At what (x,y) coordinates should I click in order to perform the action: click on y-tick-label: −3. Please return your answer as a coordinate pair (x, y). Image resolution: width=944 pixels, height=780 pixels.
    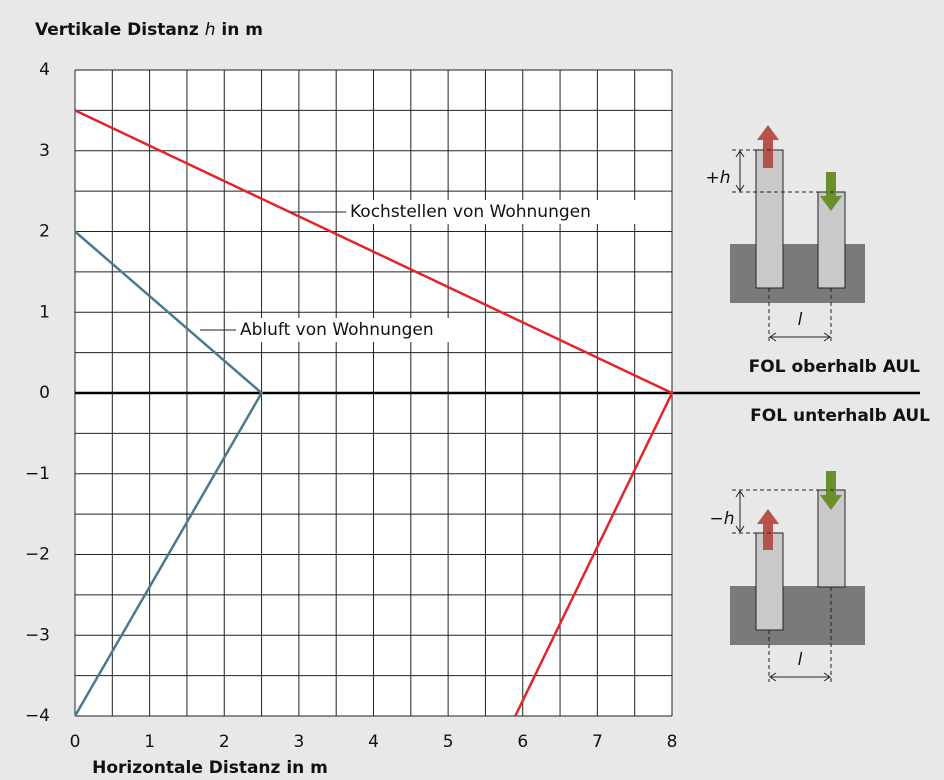
    Looking at the image, I should click on (37, 635).